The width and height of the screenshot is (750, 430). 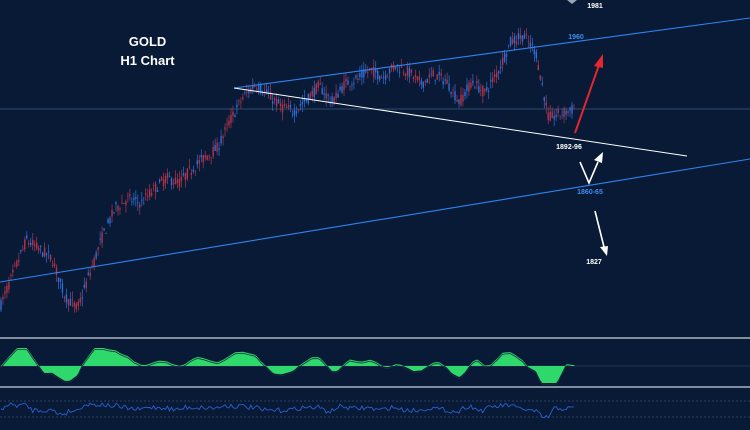 What do you see at coordinates (491, 53) in the screenshot?
I see `channel-upper-line` at bounding box center [491, 53].